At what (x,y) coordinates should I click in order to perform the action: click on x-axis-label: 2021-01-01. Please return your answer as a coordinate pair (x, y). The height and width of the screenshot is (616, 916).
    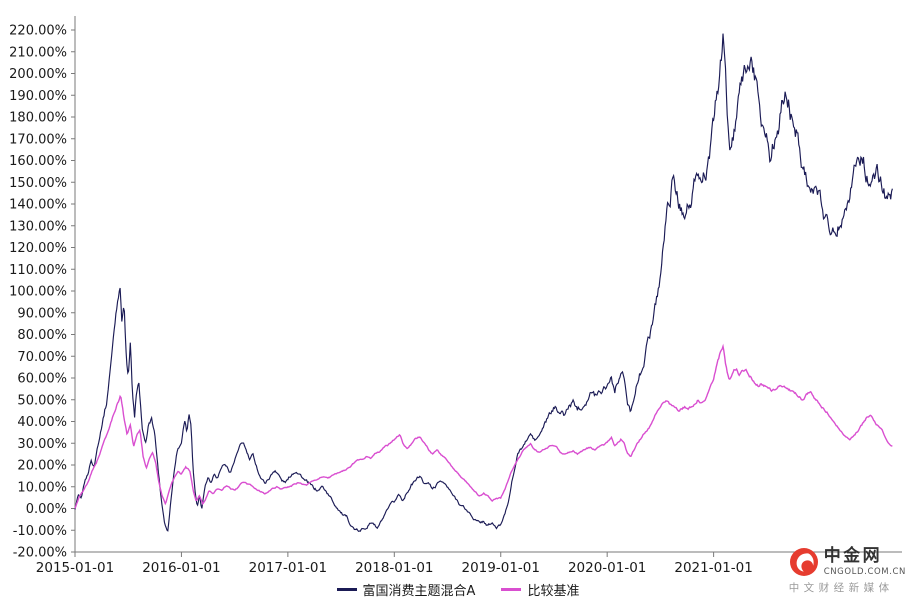
    Looking at the image, I should click on (713, 568).